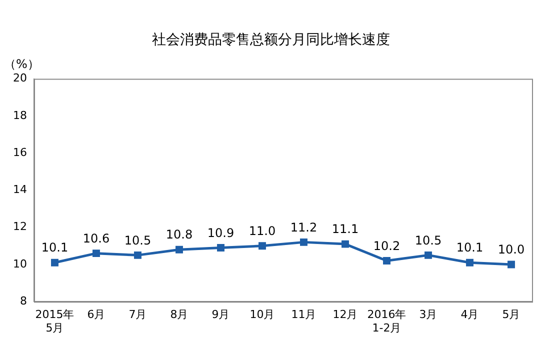 The image size is (550, 342). I want to click on x-tick-label: 6月, so click(96, 315).